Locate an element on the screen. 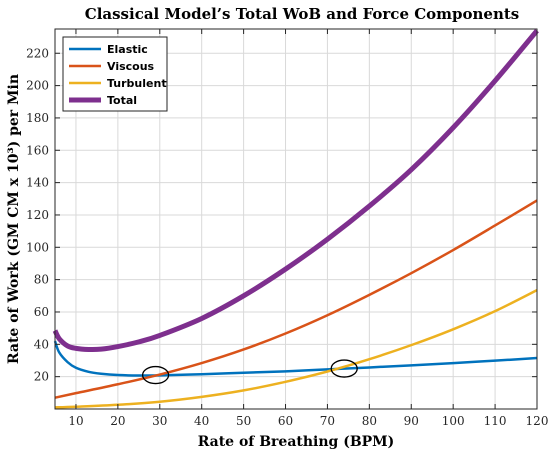 The width and height of the screenshot is (550, 454). y-tick-label: 80 is located at coordinates (41, 280).